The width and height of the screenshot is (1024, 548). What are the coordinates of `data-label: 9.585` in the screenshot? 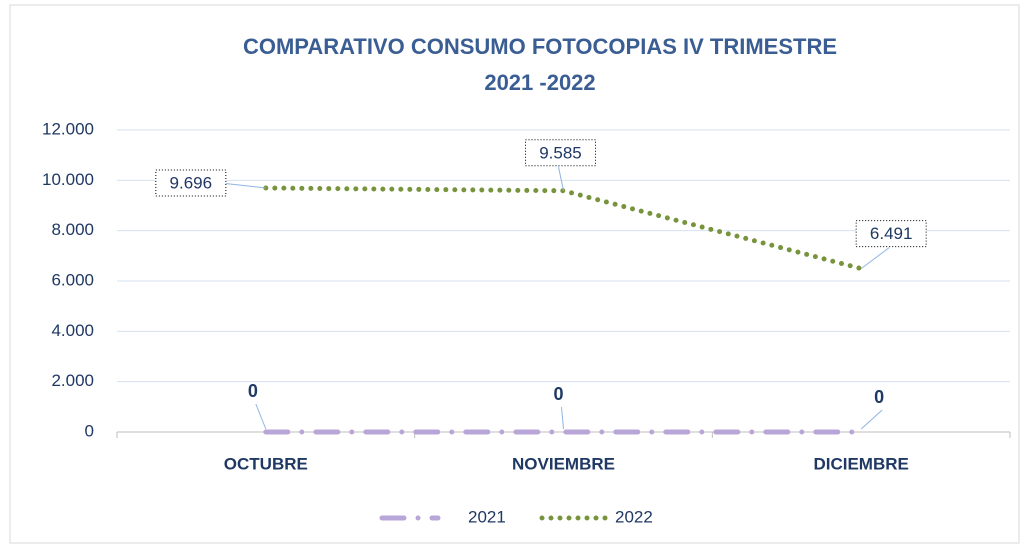 It's located at (560, 152).